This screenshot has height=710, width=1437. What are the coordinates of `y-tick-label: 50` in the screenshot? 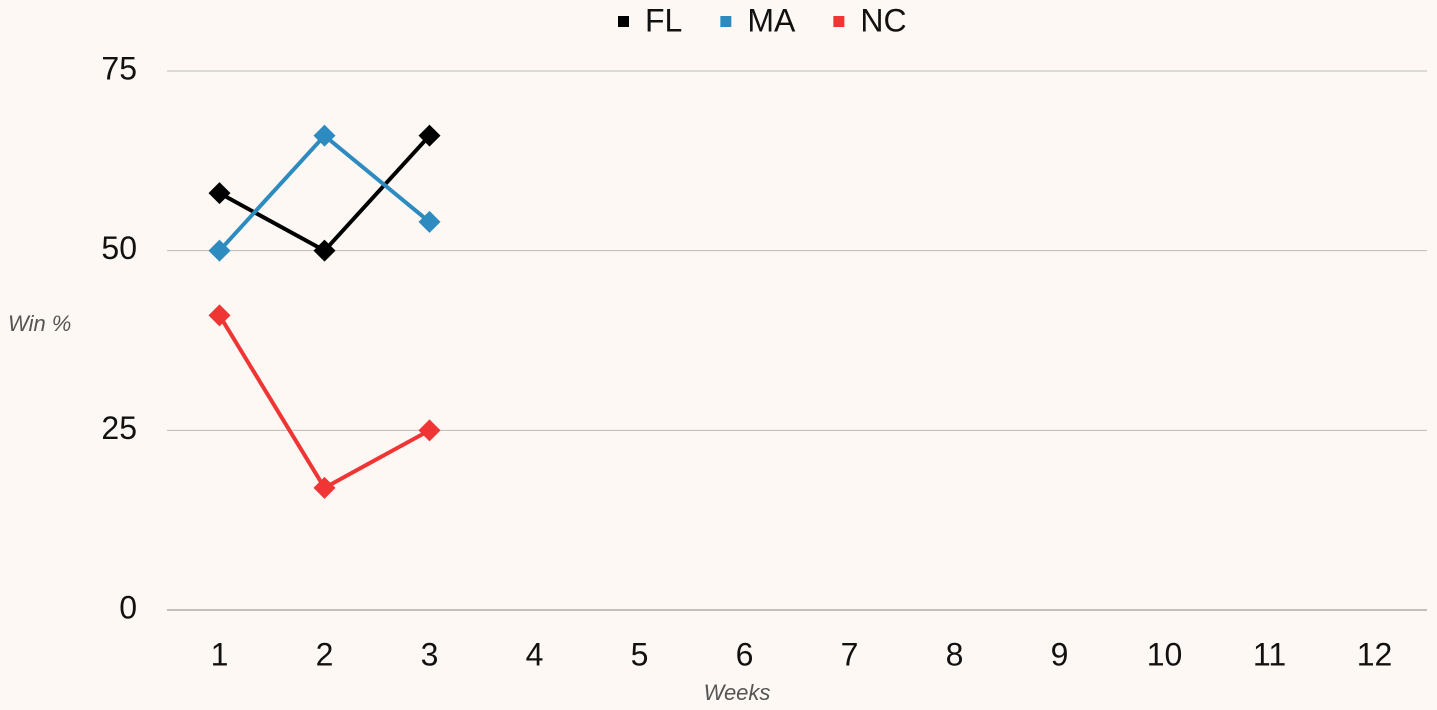 It's located at (119, 248).